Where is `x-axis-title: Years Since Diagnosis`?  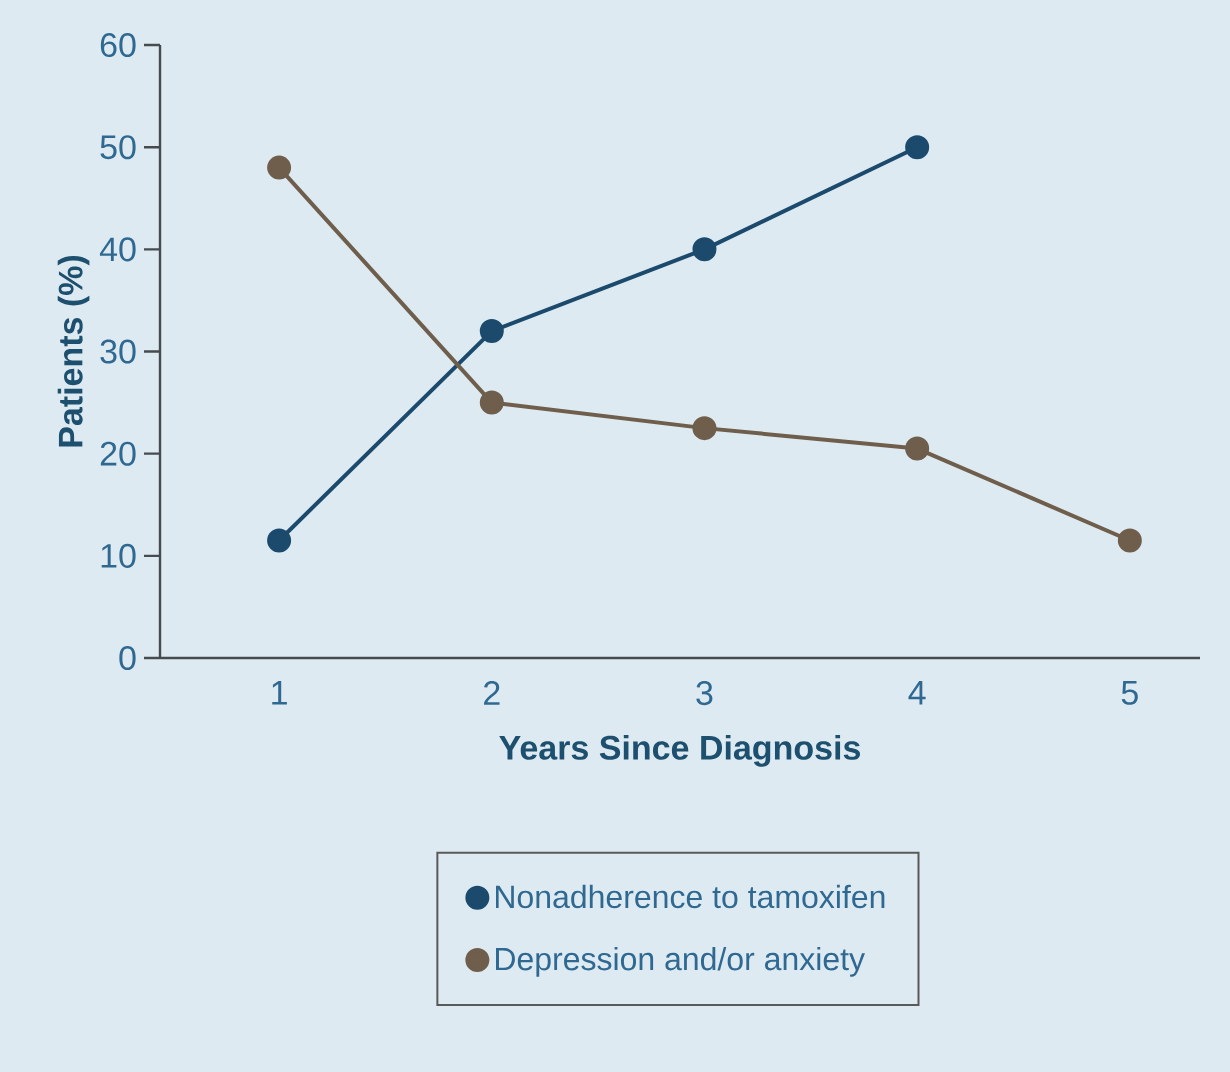 x-axis-title: Years Since Diagnosis is located at coordinates (679, 750).